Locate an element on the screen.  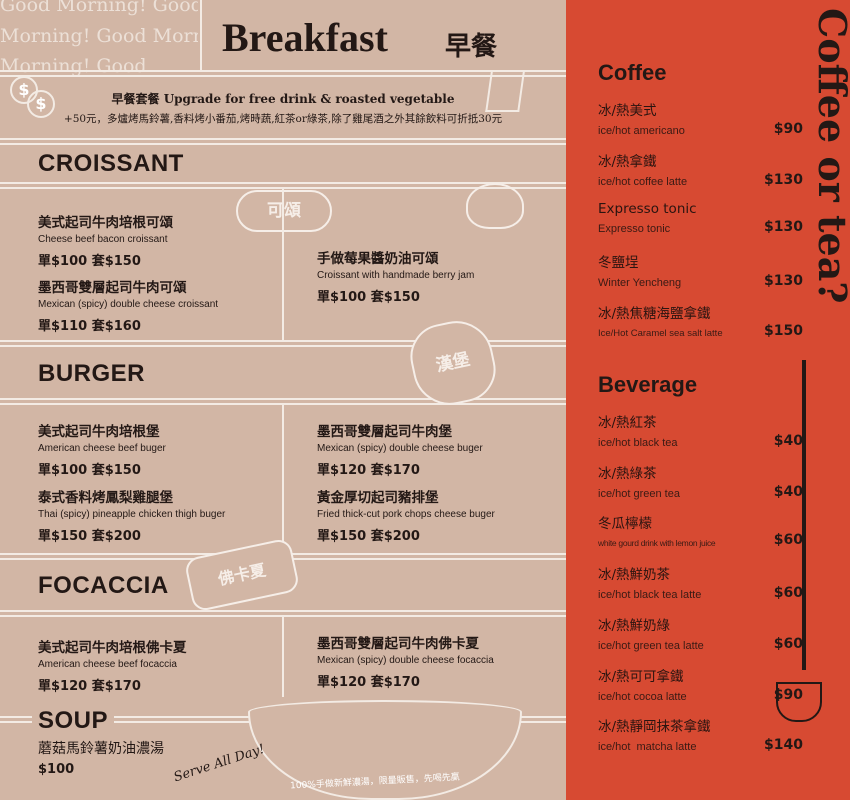
coffee-heading: Coffee is located at coordinates (632, 72).